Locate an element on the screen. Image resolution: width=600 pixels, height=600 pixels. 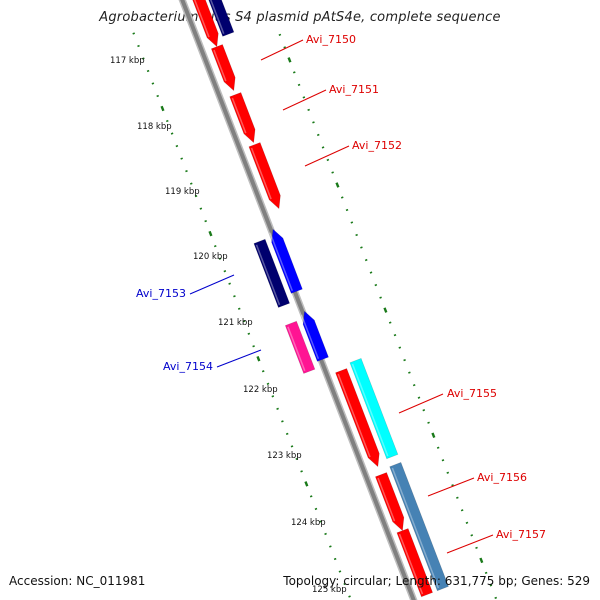
gene-label: Avi_7156 is located at coordinates (502, 477).